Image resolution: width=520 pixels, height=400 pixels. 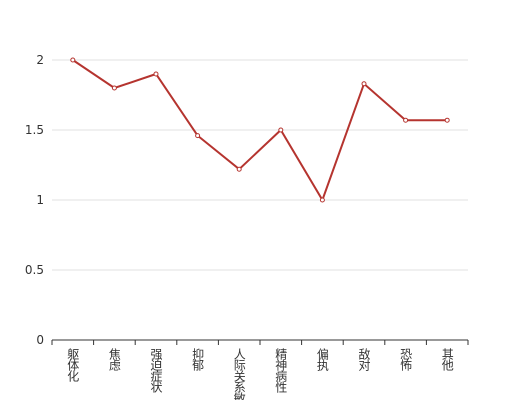 I want to click on x-tick-label: 偏执, so click(x=322, y=359).